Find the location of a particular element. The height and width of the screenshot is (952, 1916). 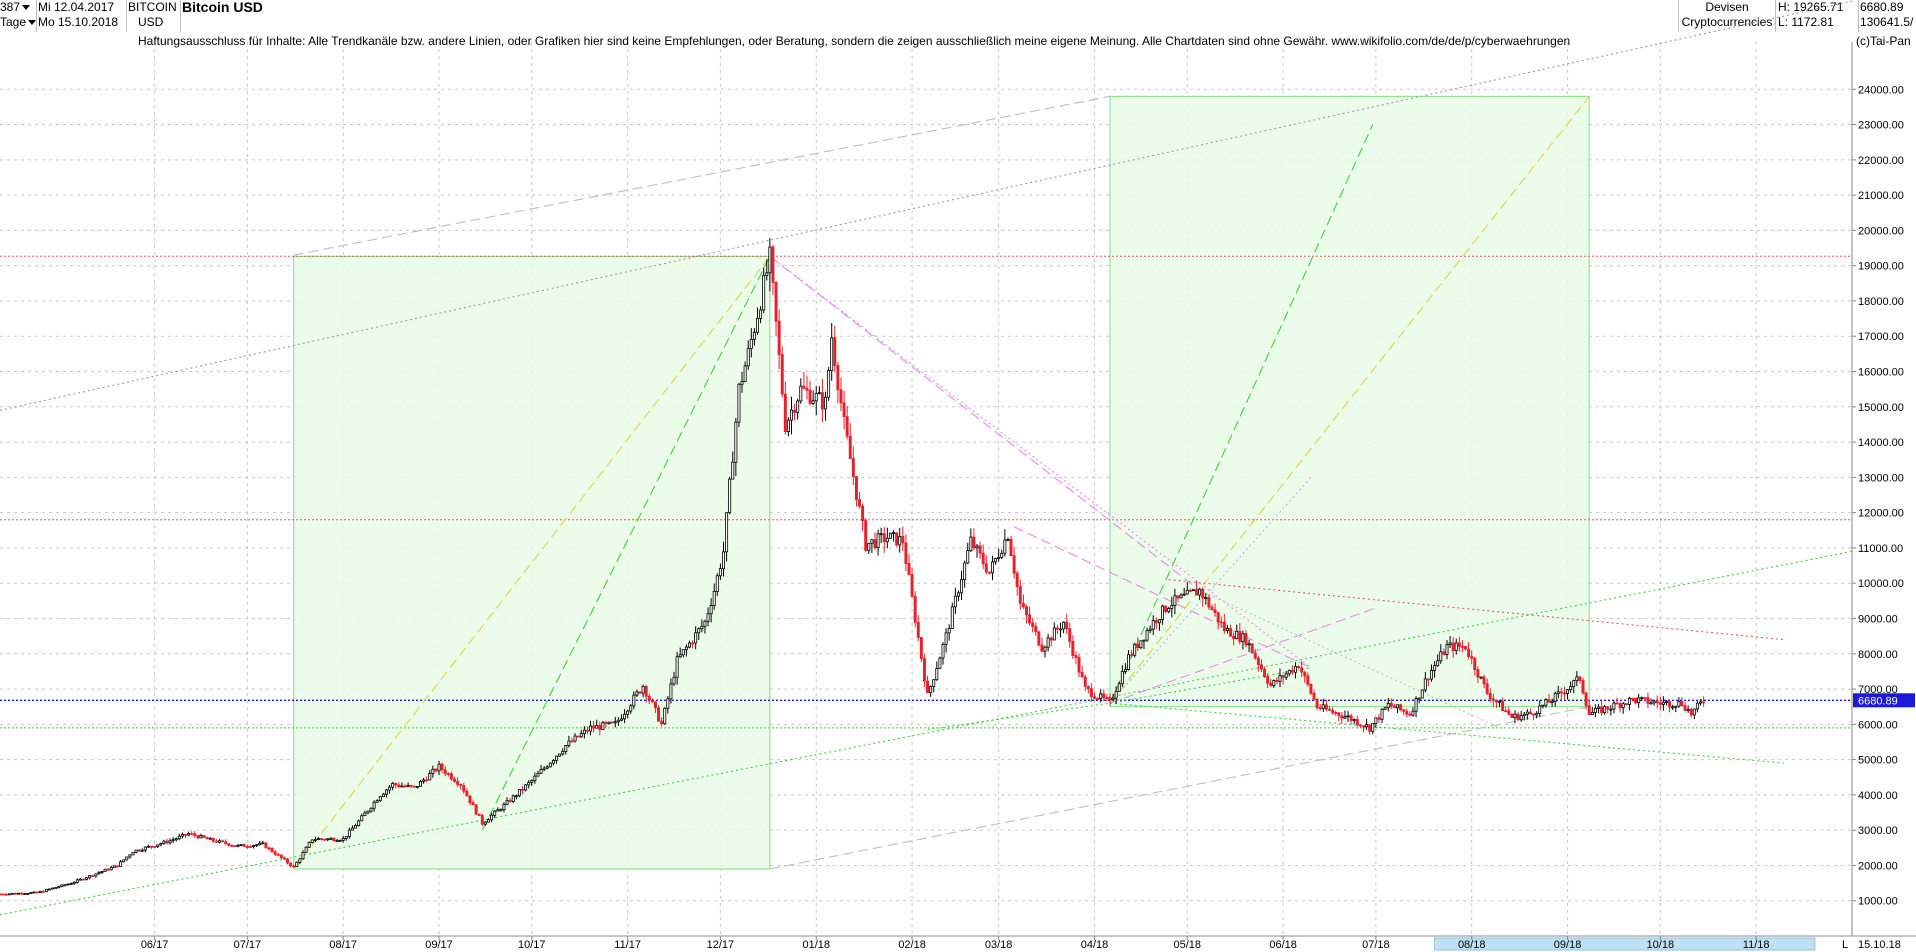

count-cell: 387 Tage is located at coordinates (18, 16).